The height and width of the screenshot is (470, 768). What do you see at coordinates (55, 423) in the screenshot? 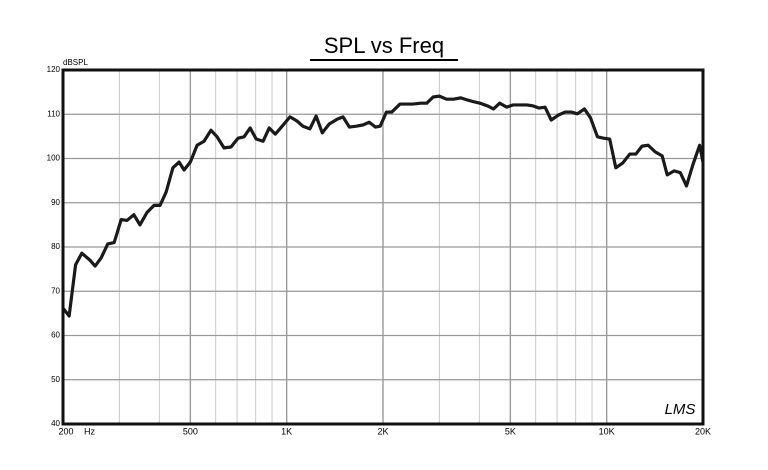
I see `y-tick-label: 40` at bounding box center [55, 423].